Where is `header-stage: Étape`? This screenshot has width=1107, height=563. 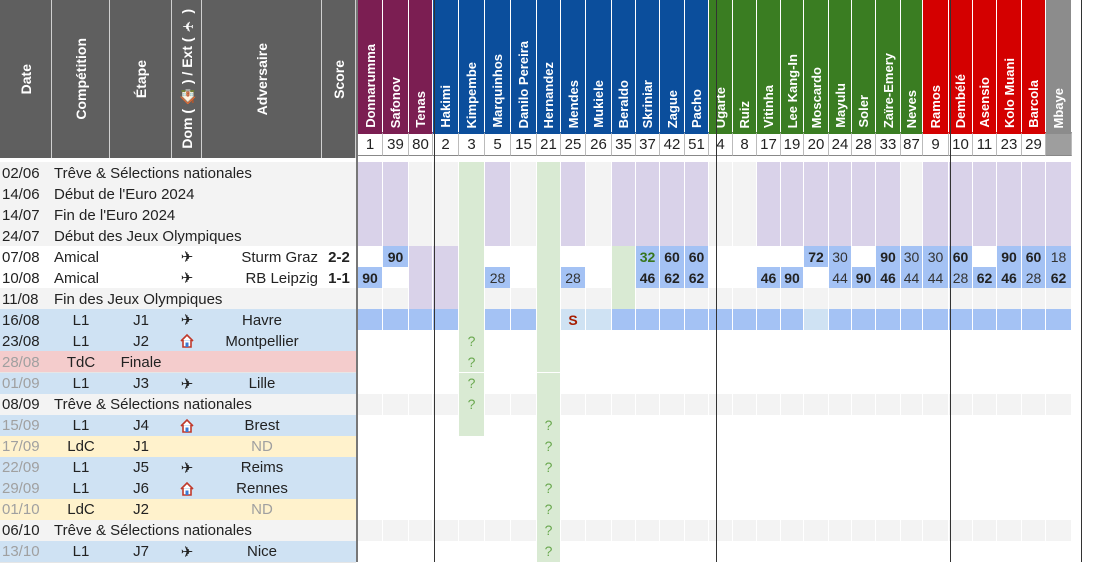 header-stage: Étape is located at coordinates (141, 79).